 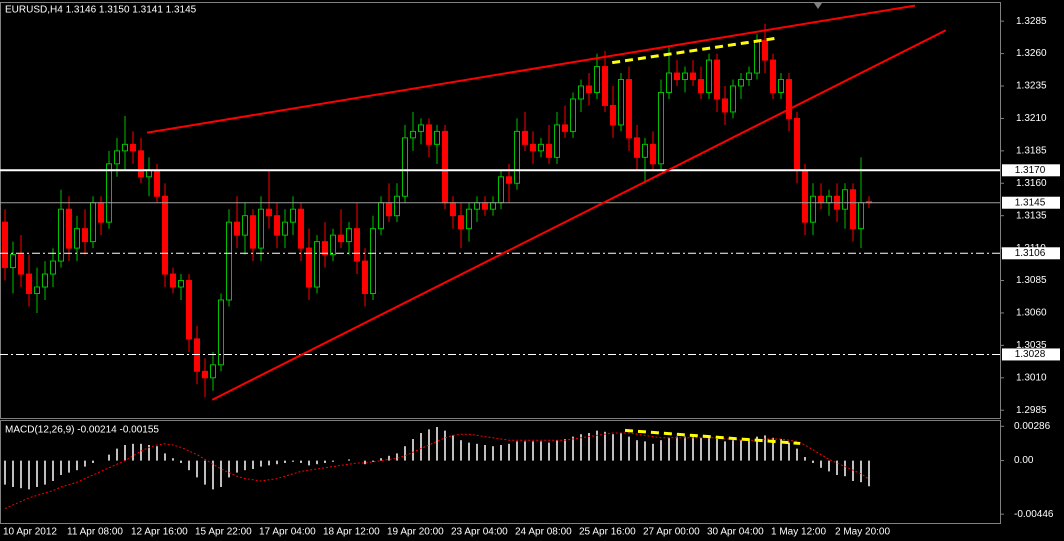 What do you see at coordinates (695, 50) in the screenshot?
I see `trendline` at bounding box center [695, 50].